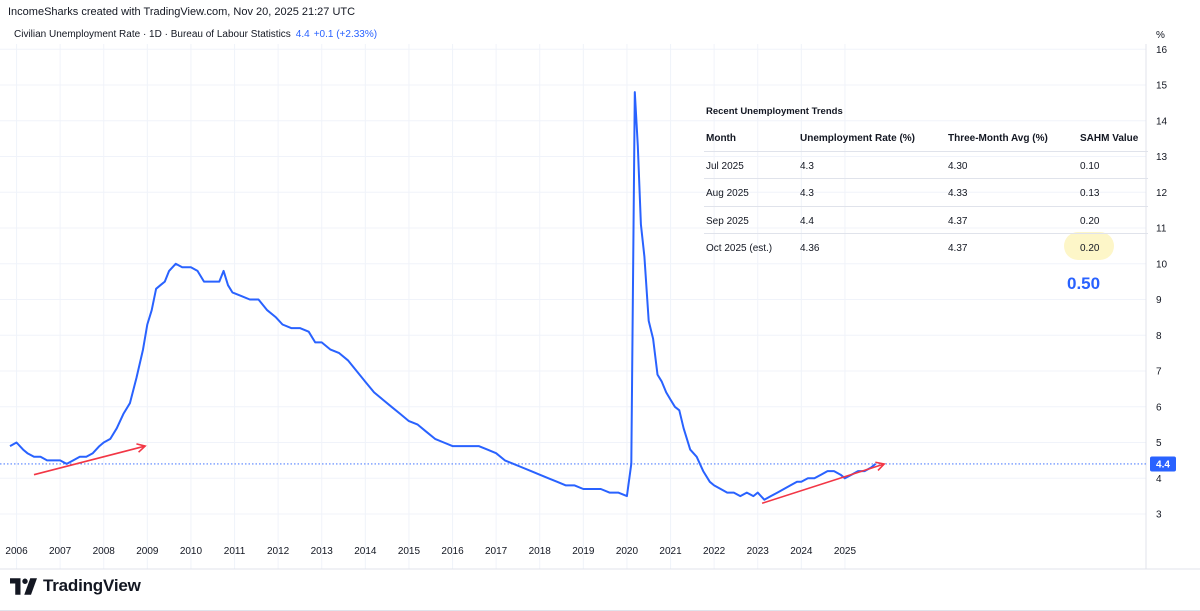 Image resolution: width=1200 pixels, height=611 pixels. Describe the element at coordinates (1109, 138) in the screenshot. I see `table-header: SAHM Value` at that location.